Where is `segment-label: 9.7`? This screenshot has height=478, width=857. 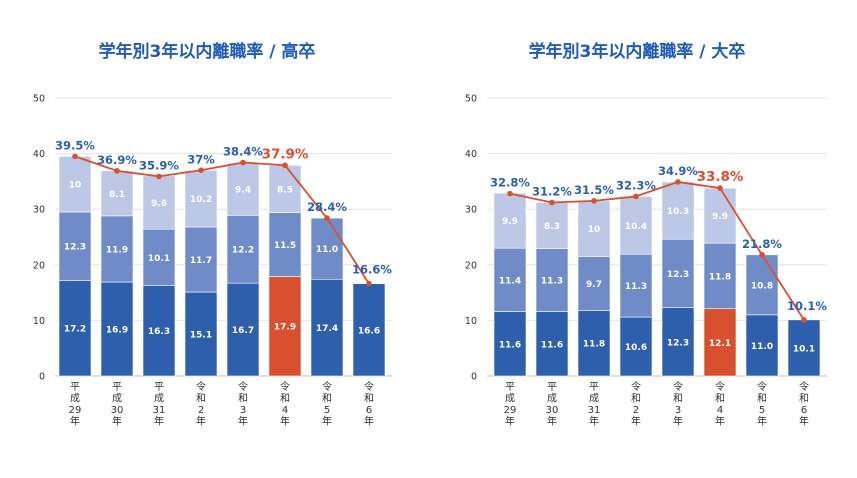 segment-label: 9.7 is located at coordinates (594, 285).